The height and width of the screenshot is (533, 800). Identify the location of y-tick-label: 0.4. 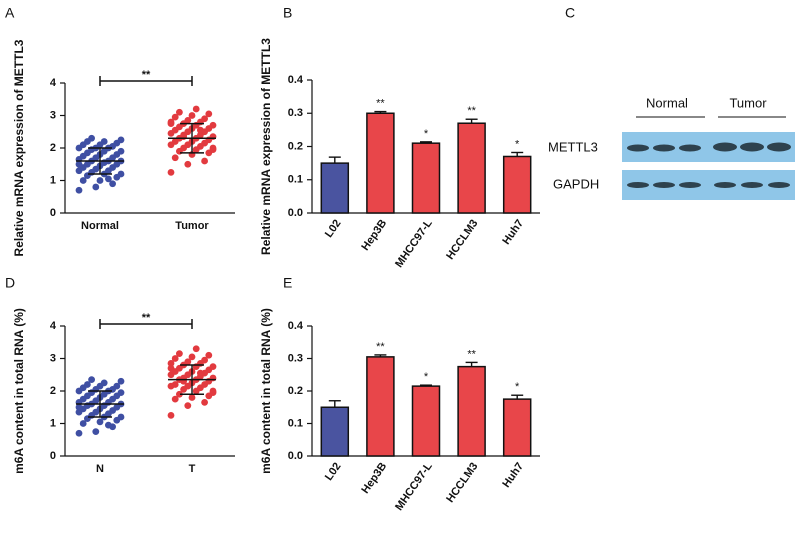
(296, 80).